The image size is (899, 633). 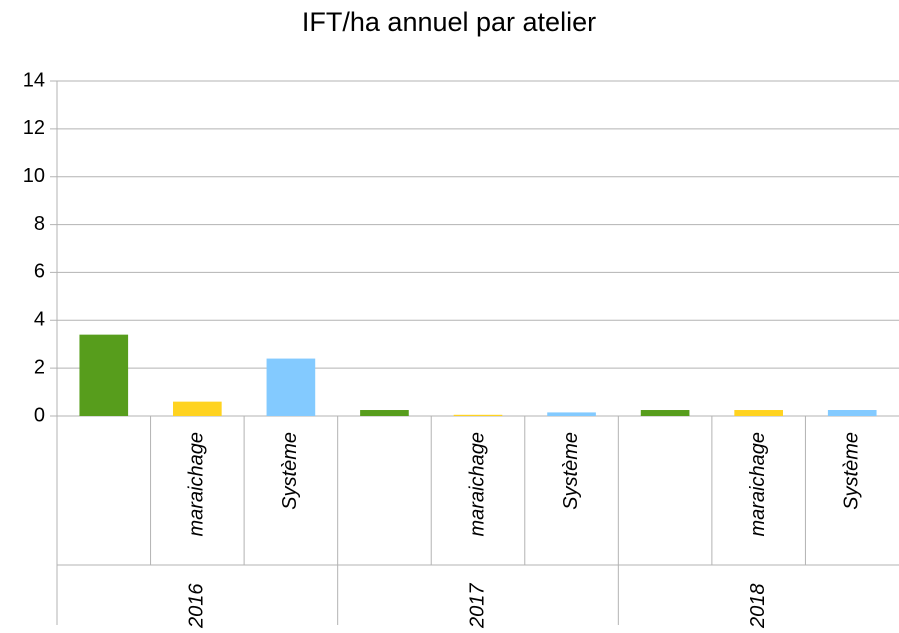 What do you see at coordinates (34, 80) in the screenshot?
I see `y-tick-label: 14` at bounding box center [34, 80].